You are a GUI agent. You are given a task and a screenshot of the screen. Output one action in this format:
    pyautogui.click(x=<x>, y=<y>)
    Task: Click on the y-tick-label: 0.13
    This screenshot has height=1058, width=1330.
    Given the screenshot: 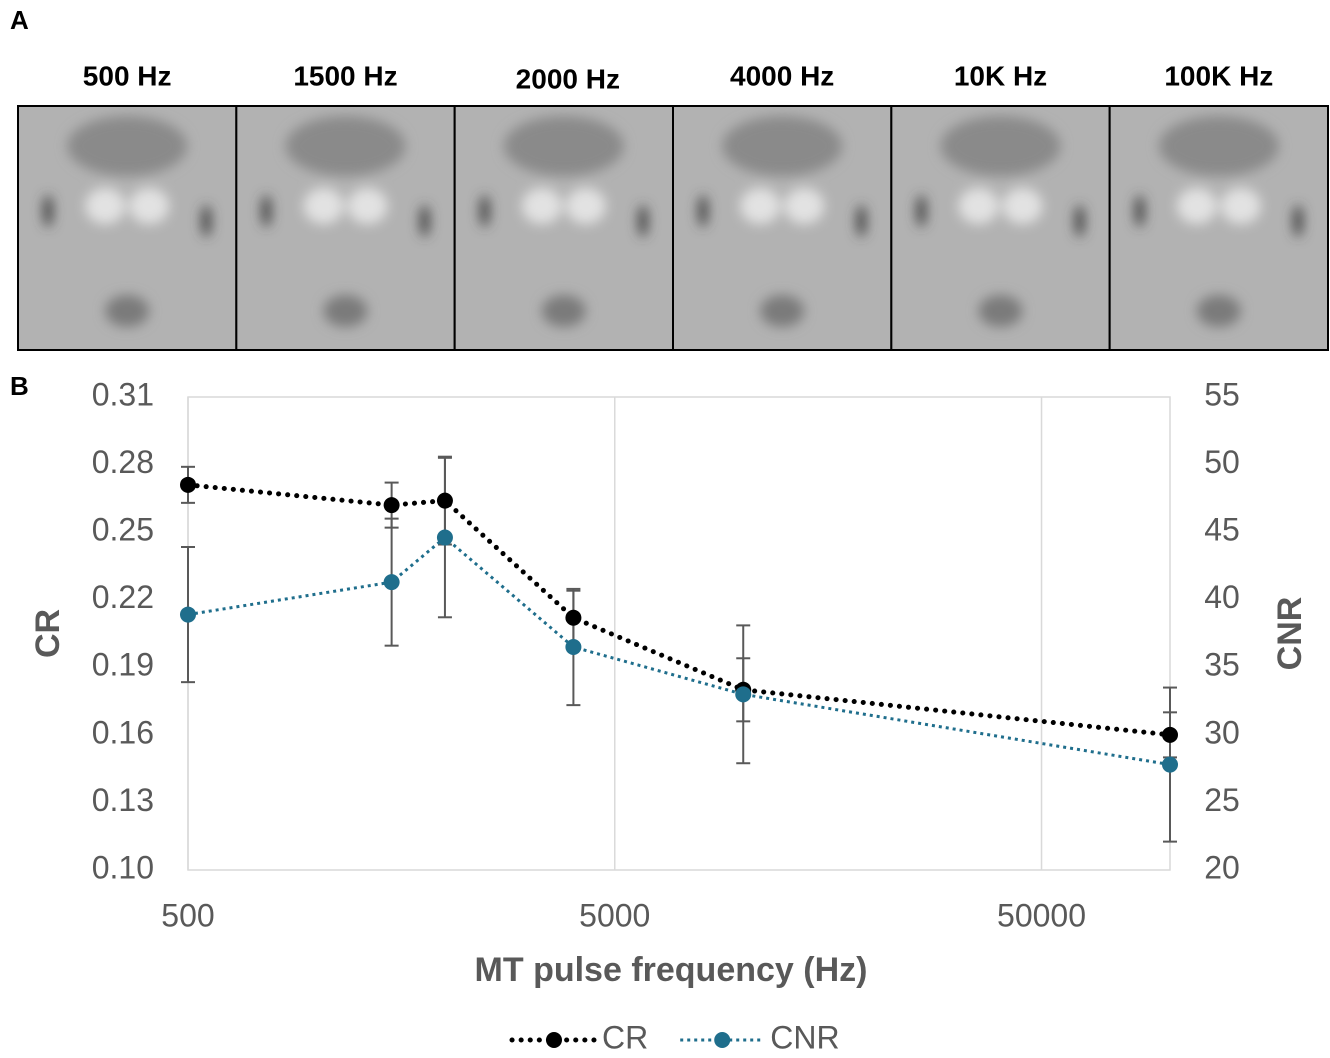 What is the action you would take?
    pyautogui.click(x=123, y=800)
    